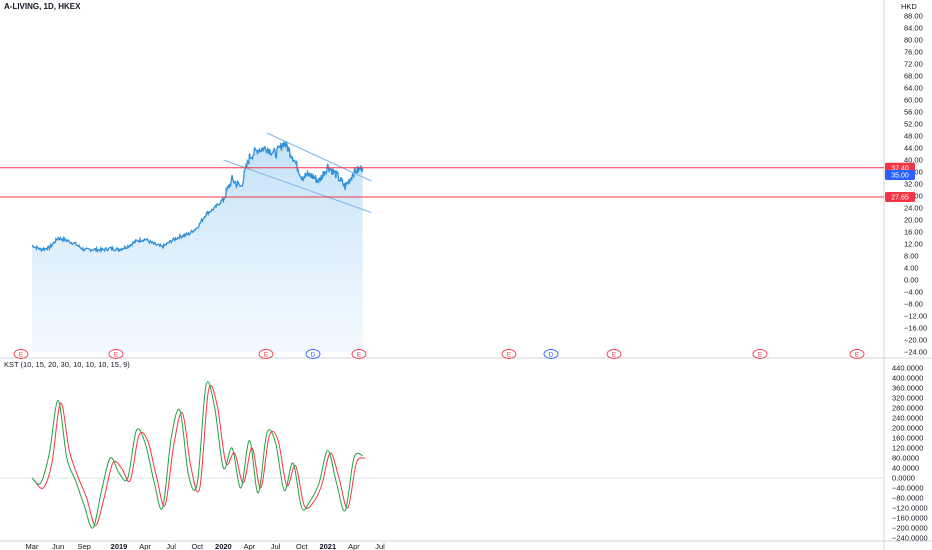 The width and height of the screenshot is (932, 550). What do you see at coordinates (908, 498) in the screenshot?
I see `kst-tick-label: −80.0000` at bounding box center [908, 498].